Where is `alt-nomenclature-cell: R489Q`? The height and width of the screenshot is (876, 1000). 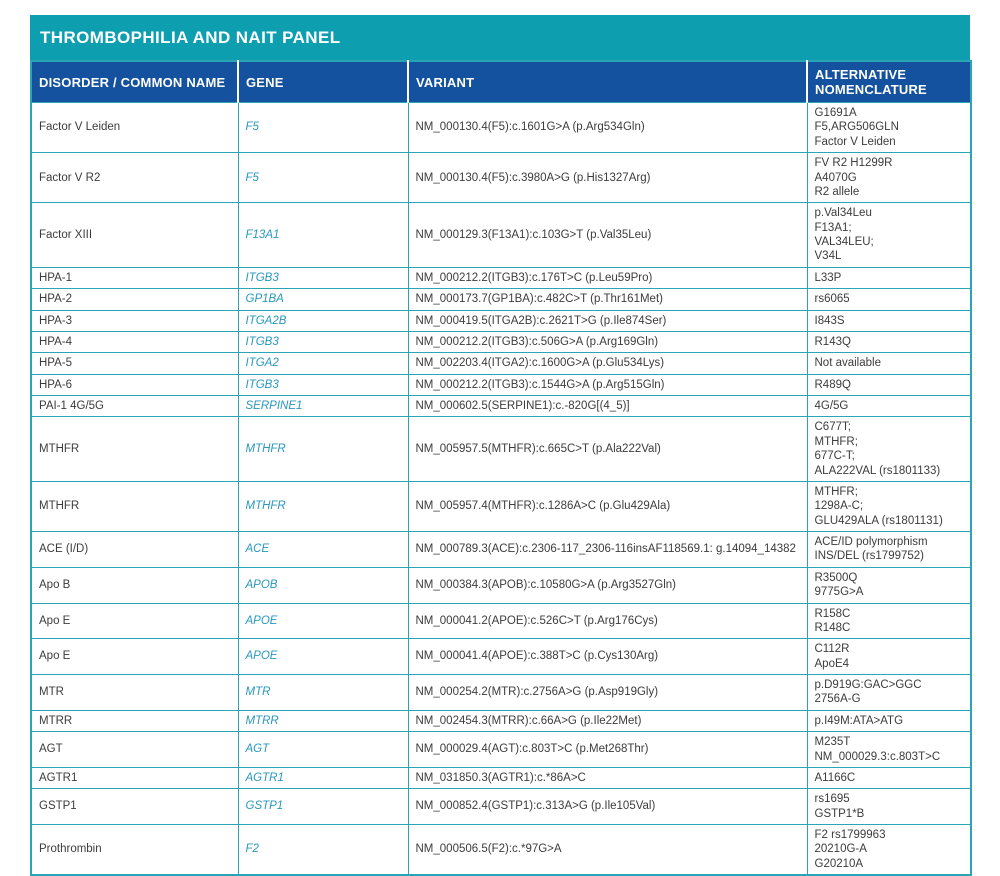 alt-nomenclature-cell: R489Q is located at coordinates (889, 385).